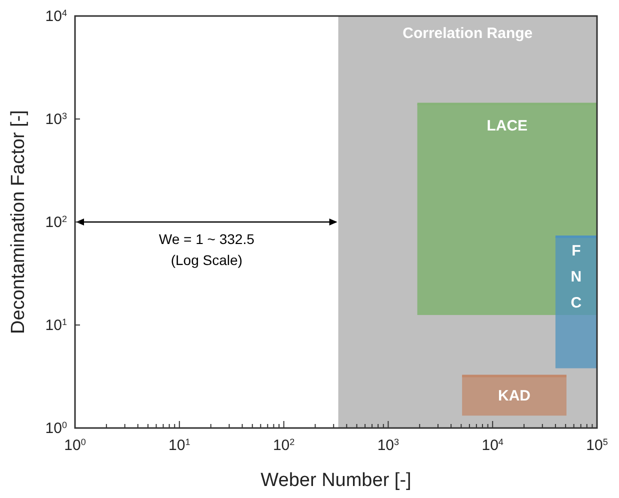  Describe the element at coordinates (75, 445) in the screenshot. I see `x-tick-label: 10$^{0}$` at that location.